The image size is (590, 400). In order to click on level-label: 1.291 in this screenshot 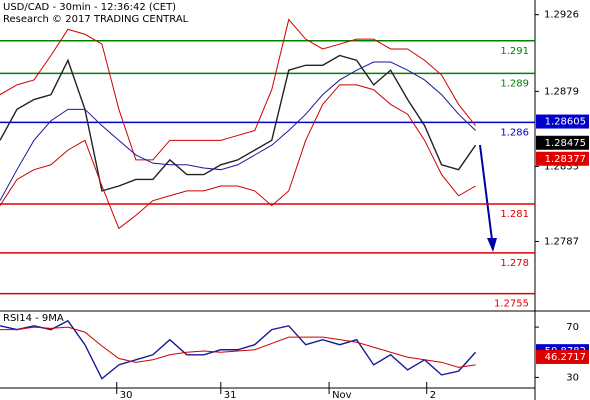, I will do `click(514, 51)`.